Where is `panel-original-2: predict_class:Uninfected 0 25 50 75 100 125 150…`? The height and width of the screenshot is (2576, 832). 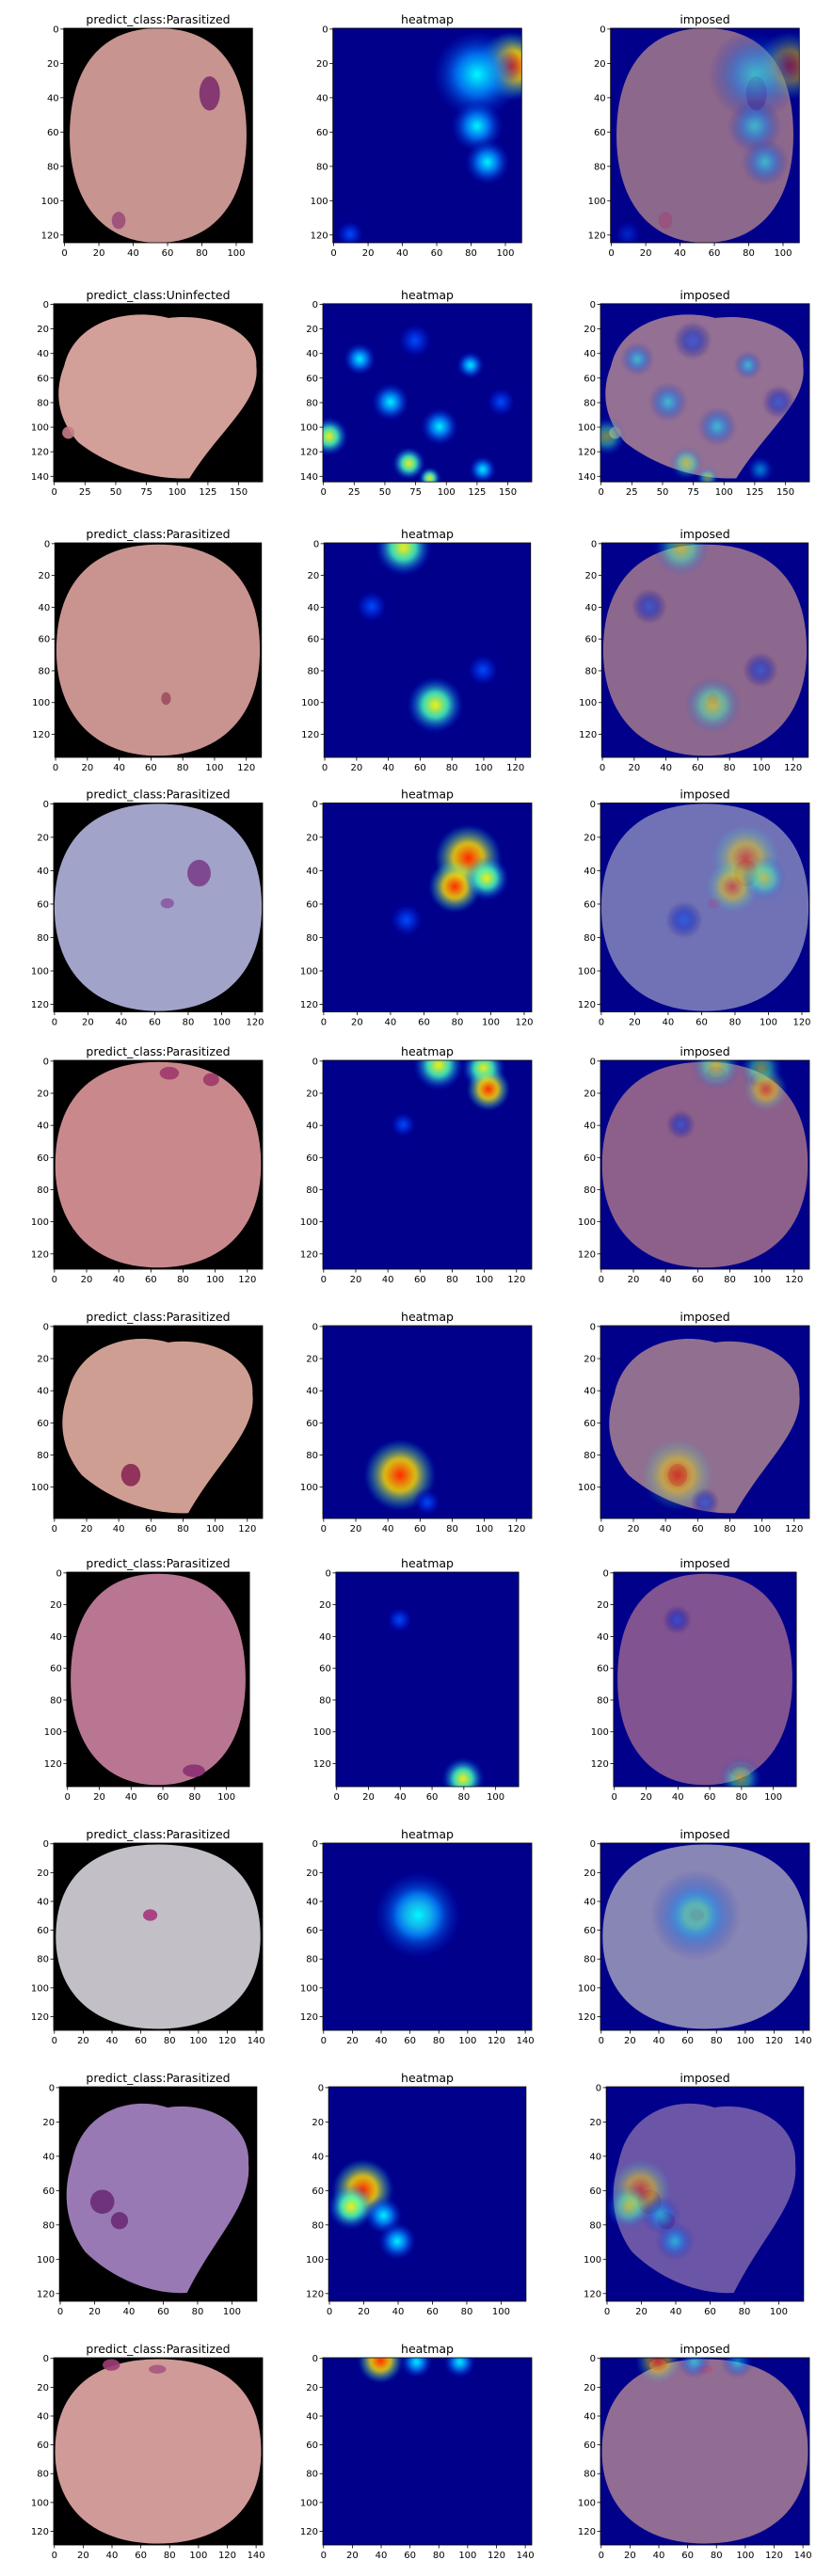
panel-original-2: predict_class:Uninfected 0 25 50 75 100 125 150… is located at coordinates (147, 393).